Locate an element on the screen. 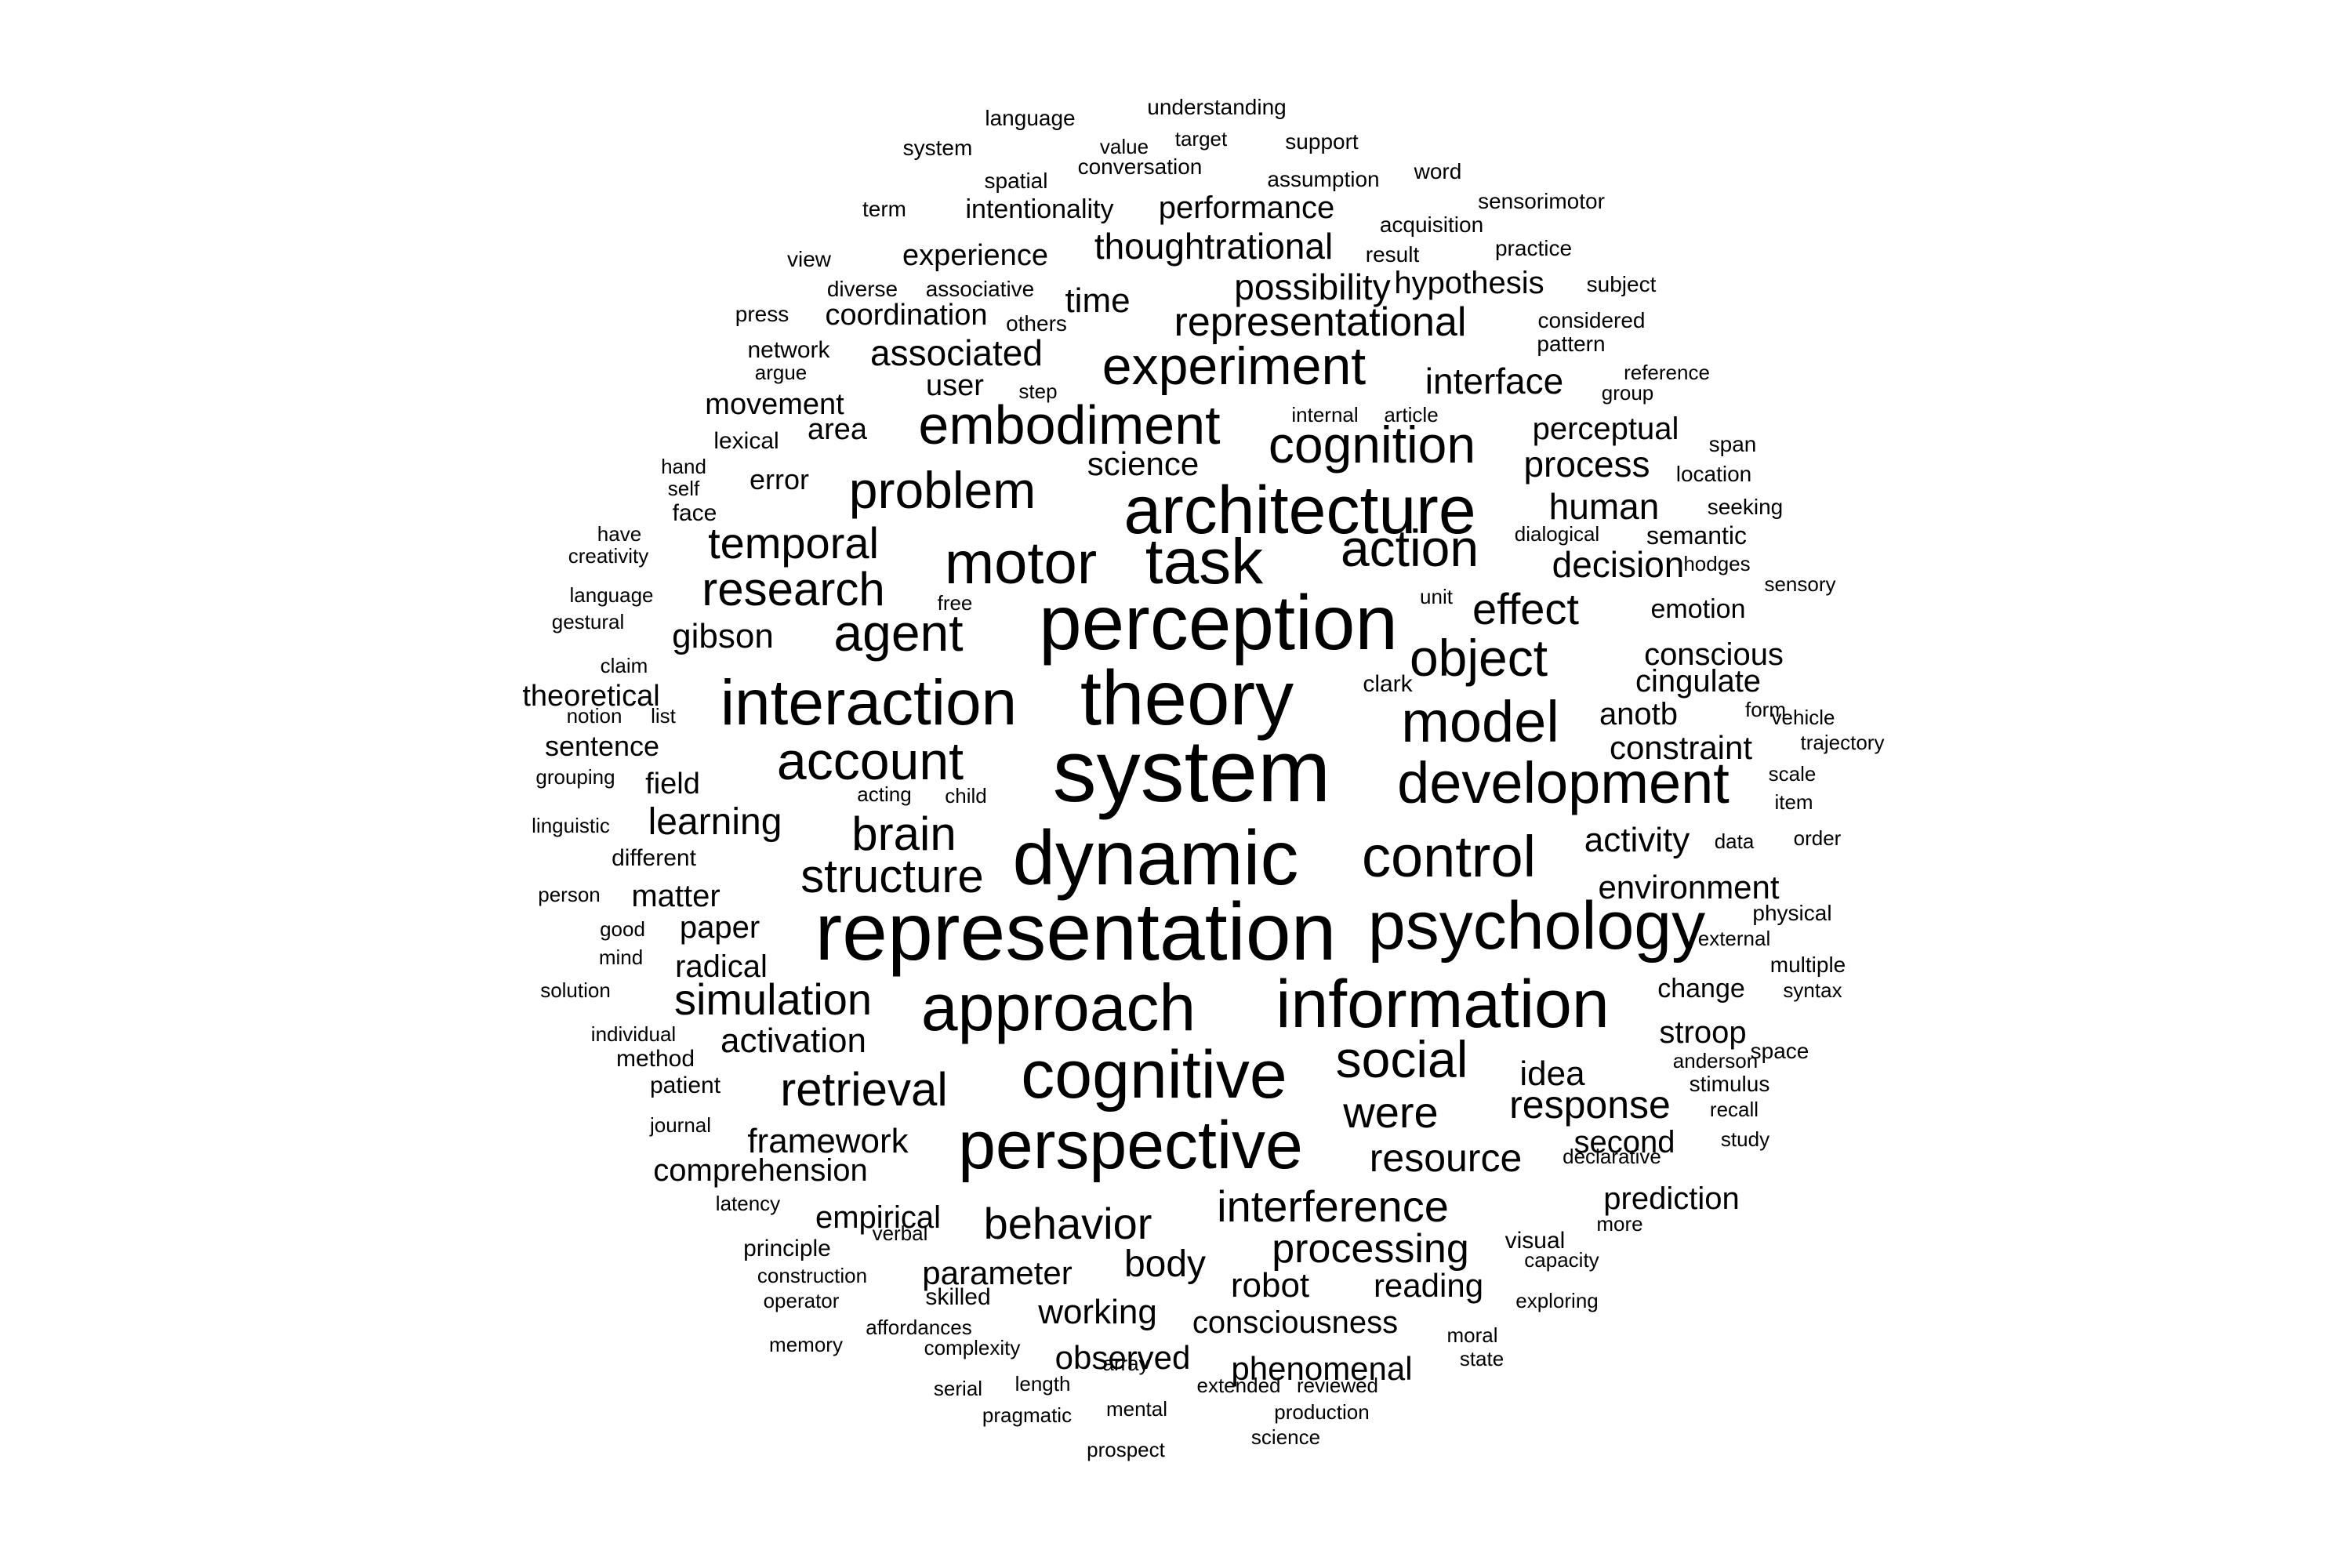  cloud-word: motor is located at coordinates (1021, 563).